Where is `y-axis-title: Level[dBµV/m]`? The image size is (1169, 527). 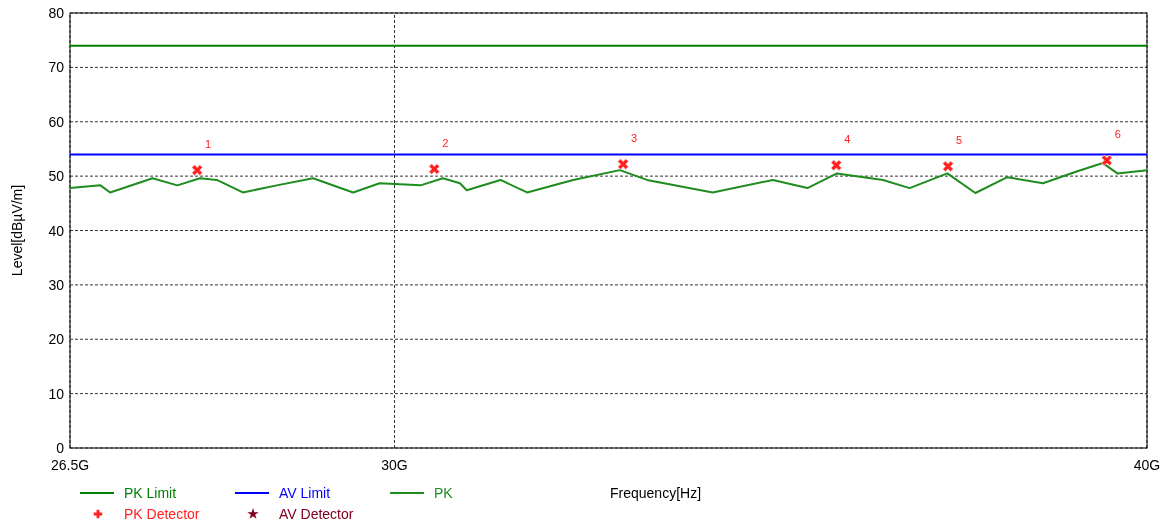
y-axis-title: Level[dBµV/m] is located at coordinates (17, 230).